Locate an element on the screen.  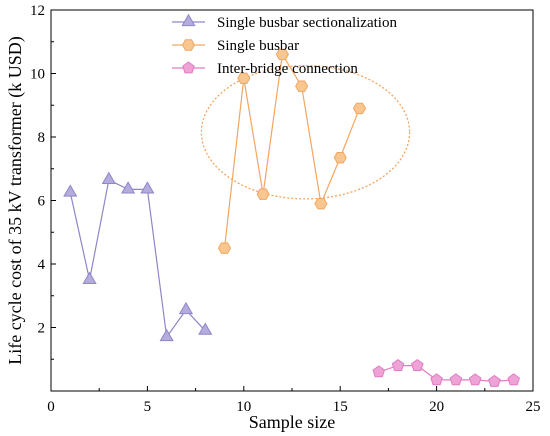
y-tick-label: 12 is located at coordinates (37, 11).